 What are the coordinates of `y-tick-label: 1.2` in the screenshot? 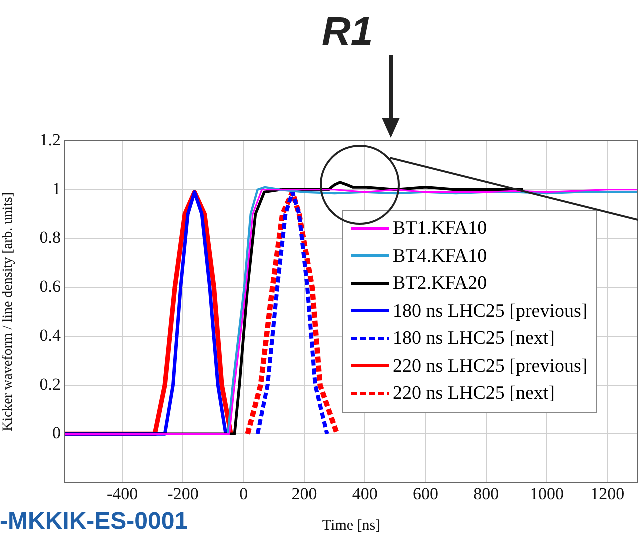 It's located at (50, 140).